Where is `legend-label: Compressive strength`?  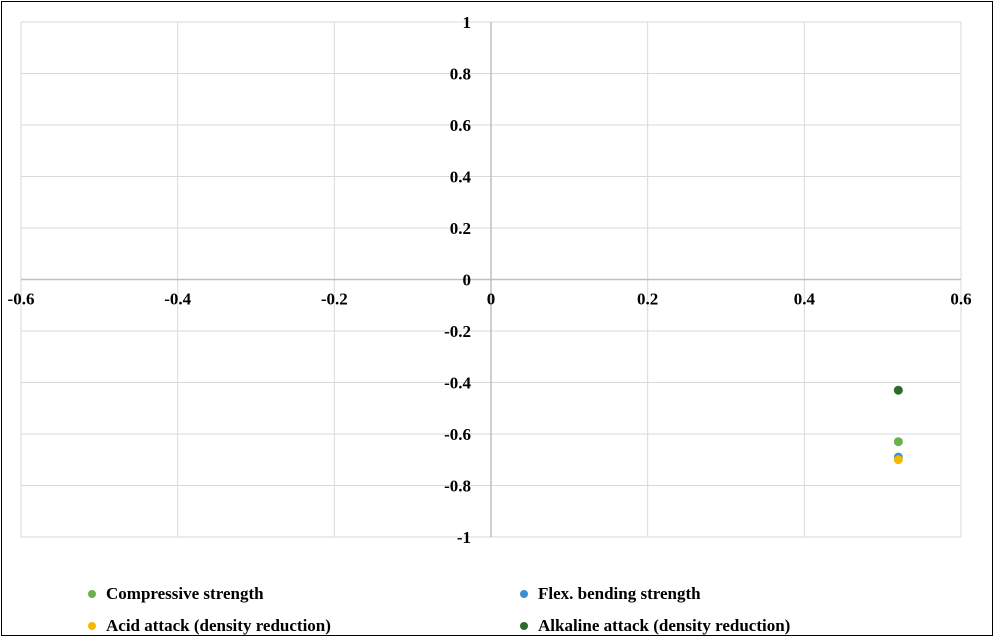 legend-label: Compressive strength is located at coordinates (185, 593).